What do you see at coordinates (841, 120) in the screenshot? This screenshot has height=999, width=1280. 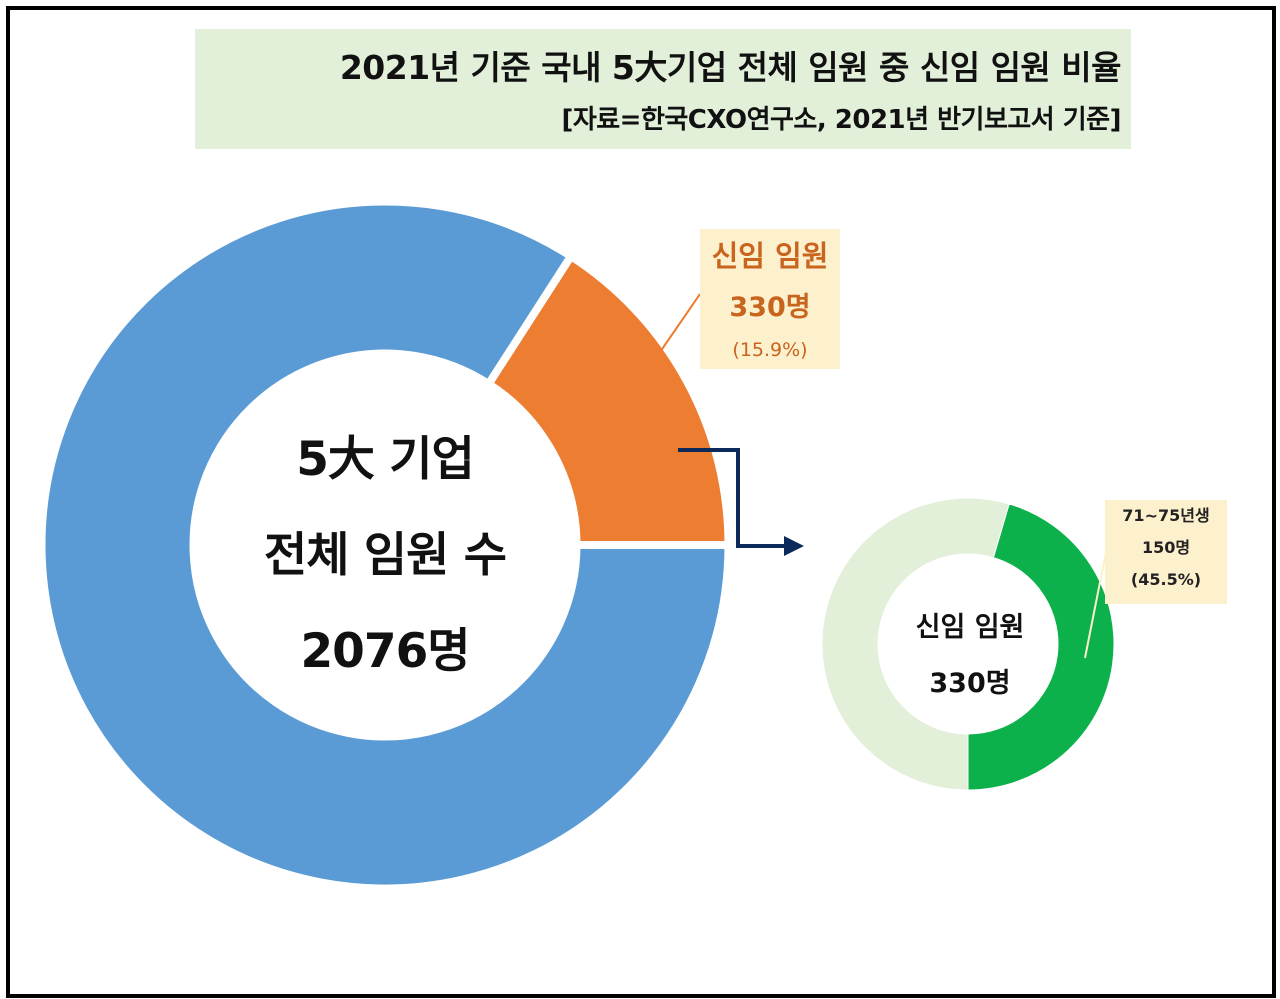 I see `chart-source: [자료=한국CXO연구소, 2021년 반기보고서 기준]` at bounding box center [841, 120].